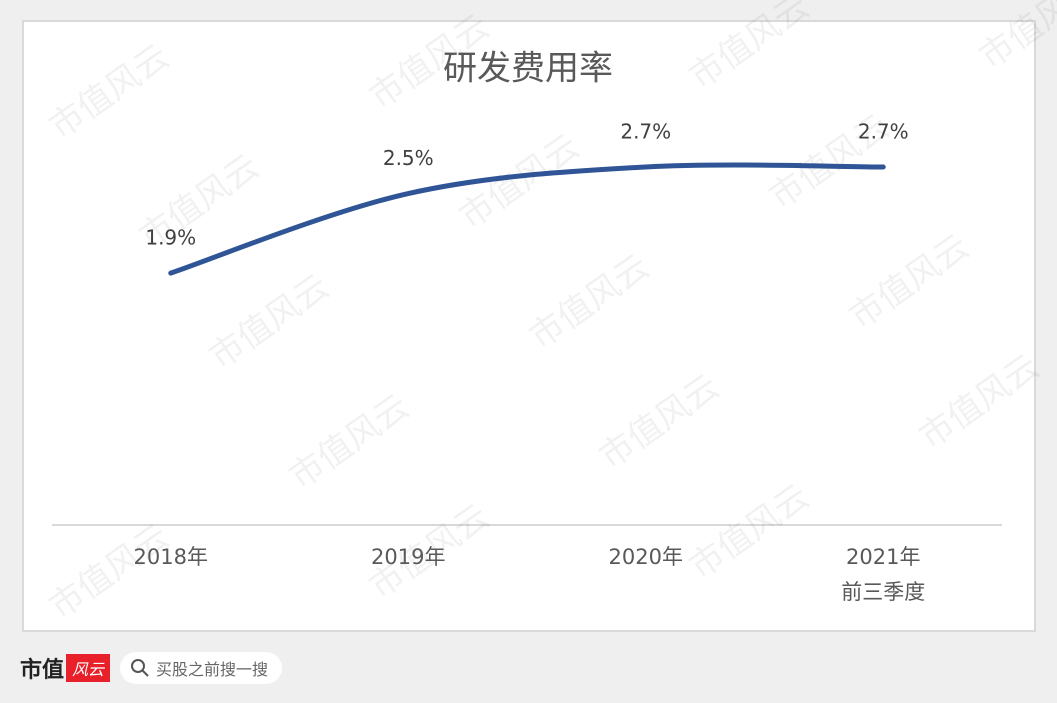 The image size is (1057, 703). What do you see at coordinates (170, 557) in the screenshot?
I see `x-tick-label: 2018年` at bounding box center [170, 557].